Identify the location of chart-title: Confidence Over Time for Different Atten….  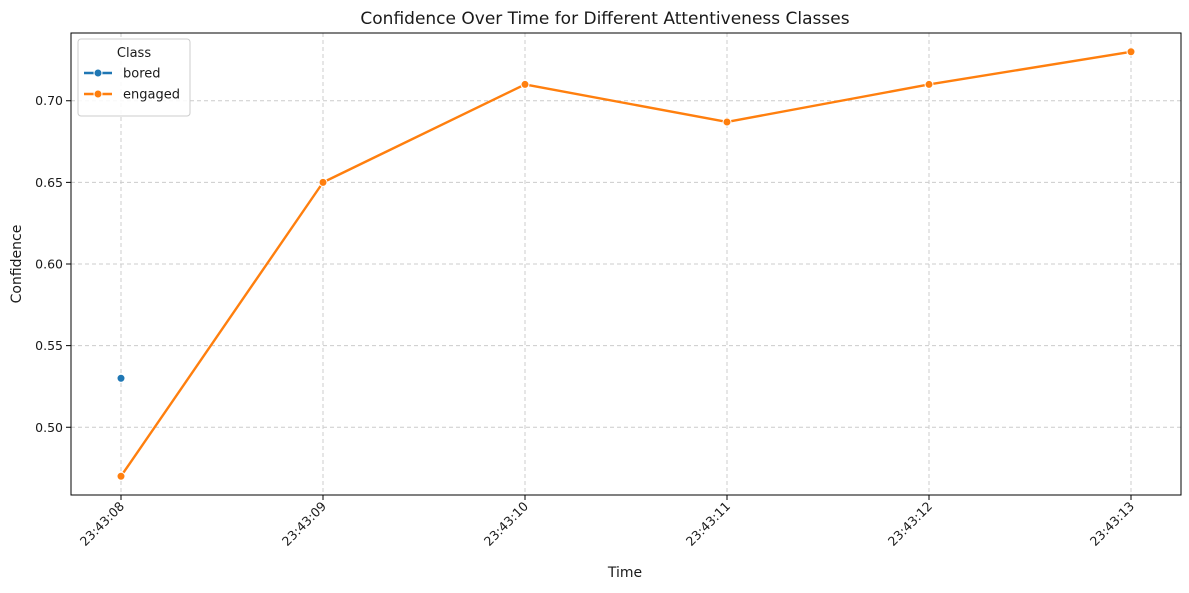
(604, 19).